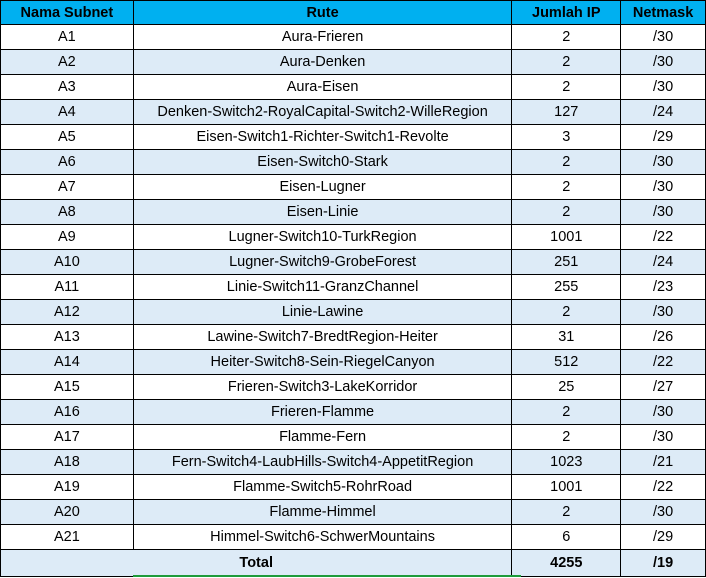 This screenshot has width=706, height=578. I want to click on cell-nama-subnet: A16, so click(67, 412).